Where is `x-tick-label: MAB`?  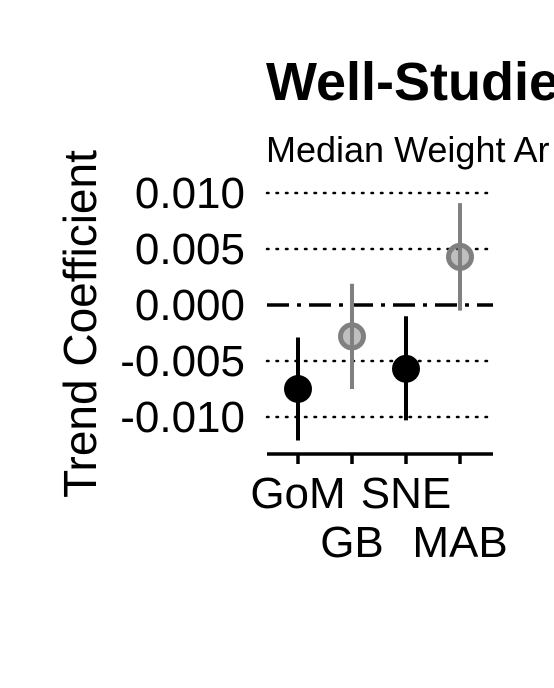
x-tick-label: MAB is located at coordinates (459, 542).